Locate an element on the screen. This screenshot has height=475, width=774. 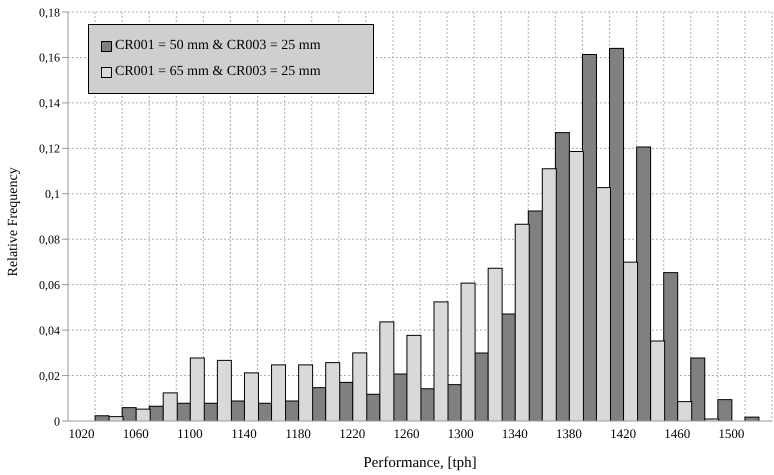
y-tick-label: 0,16 is located at coordinates (49, 57).